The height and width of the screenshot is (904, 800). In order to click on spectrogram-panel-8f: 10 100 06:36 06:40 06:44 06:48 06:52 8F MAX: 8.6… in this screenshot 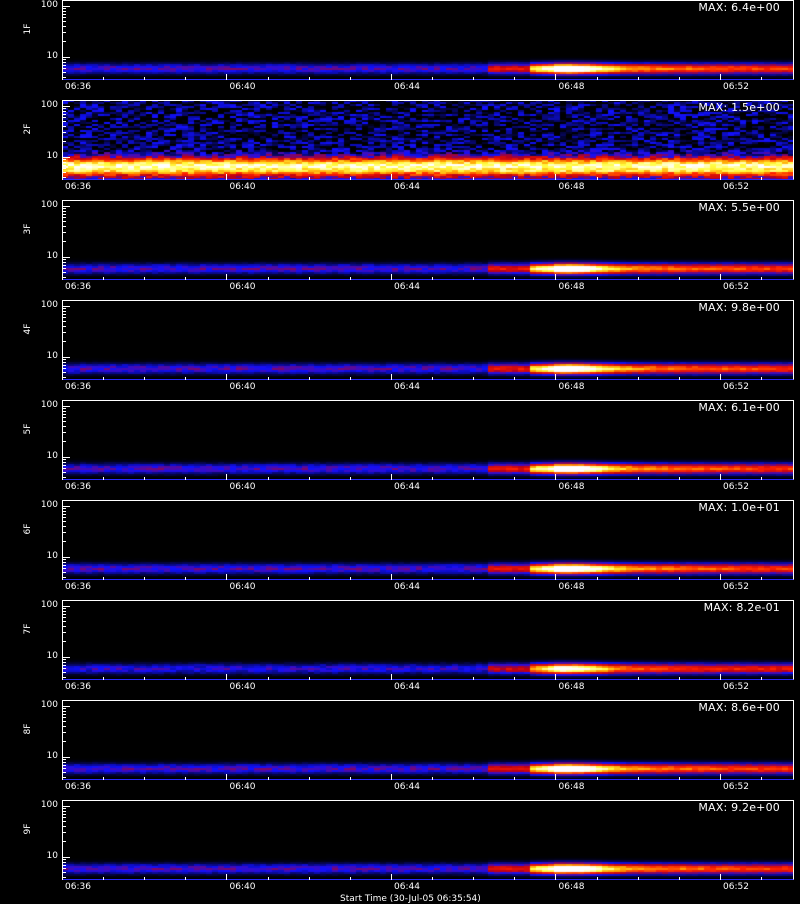, I will do `click(400, 750)`.